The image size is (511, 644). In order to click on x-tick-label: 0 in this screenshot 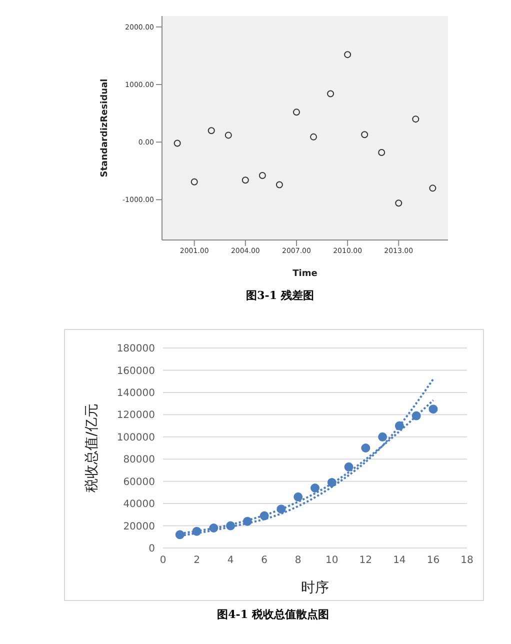, I will do `click(163, 560)`.